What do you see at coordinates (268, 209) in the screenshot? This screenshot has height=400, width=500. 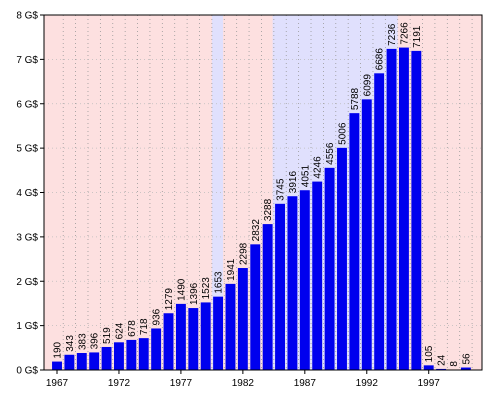 I see `data-label: 3288` at bounding box center [268, 209].